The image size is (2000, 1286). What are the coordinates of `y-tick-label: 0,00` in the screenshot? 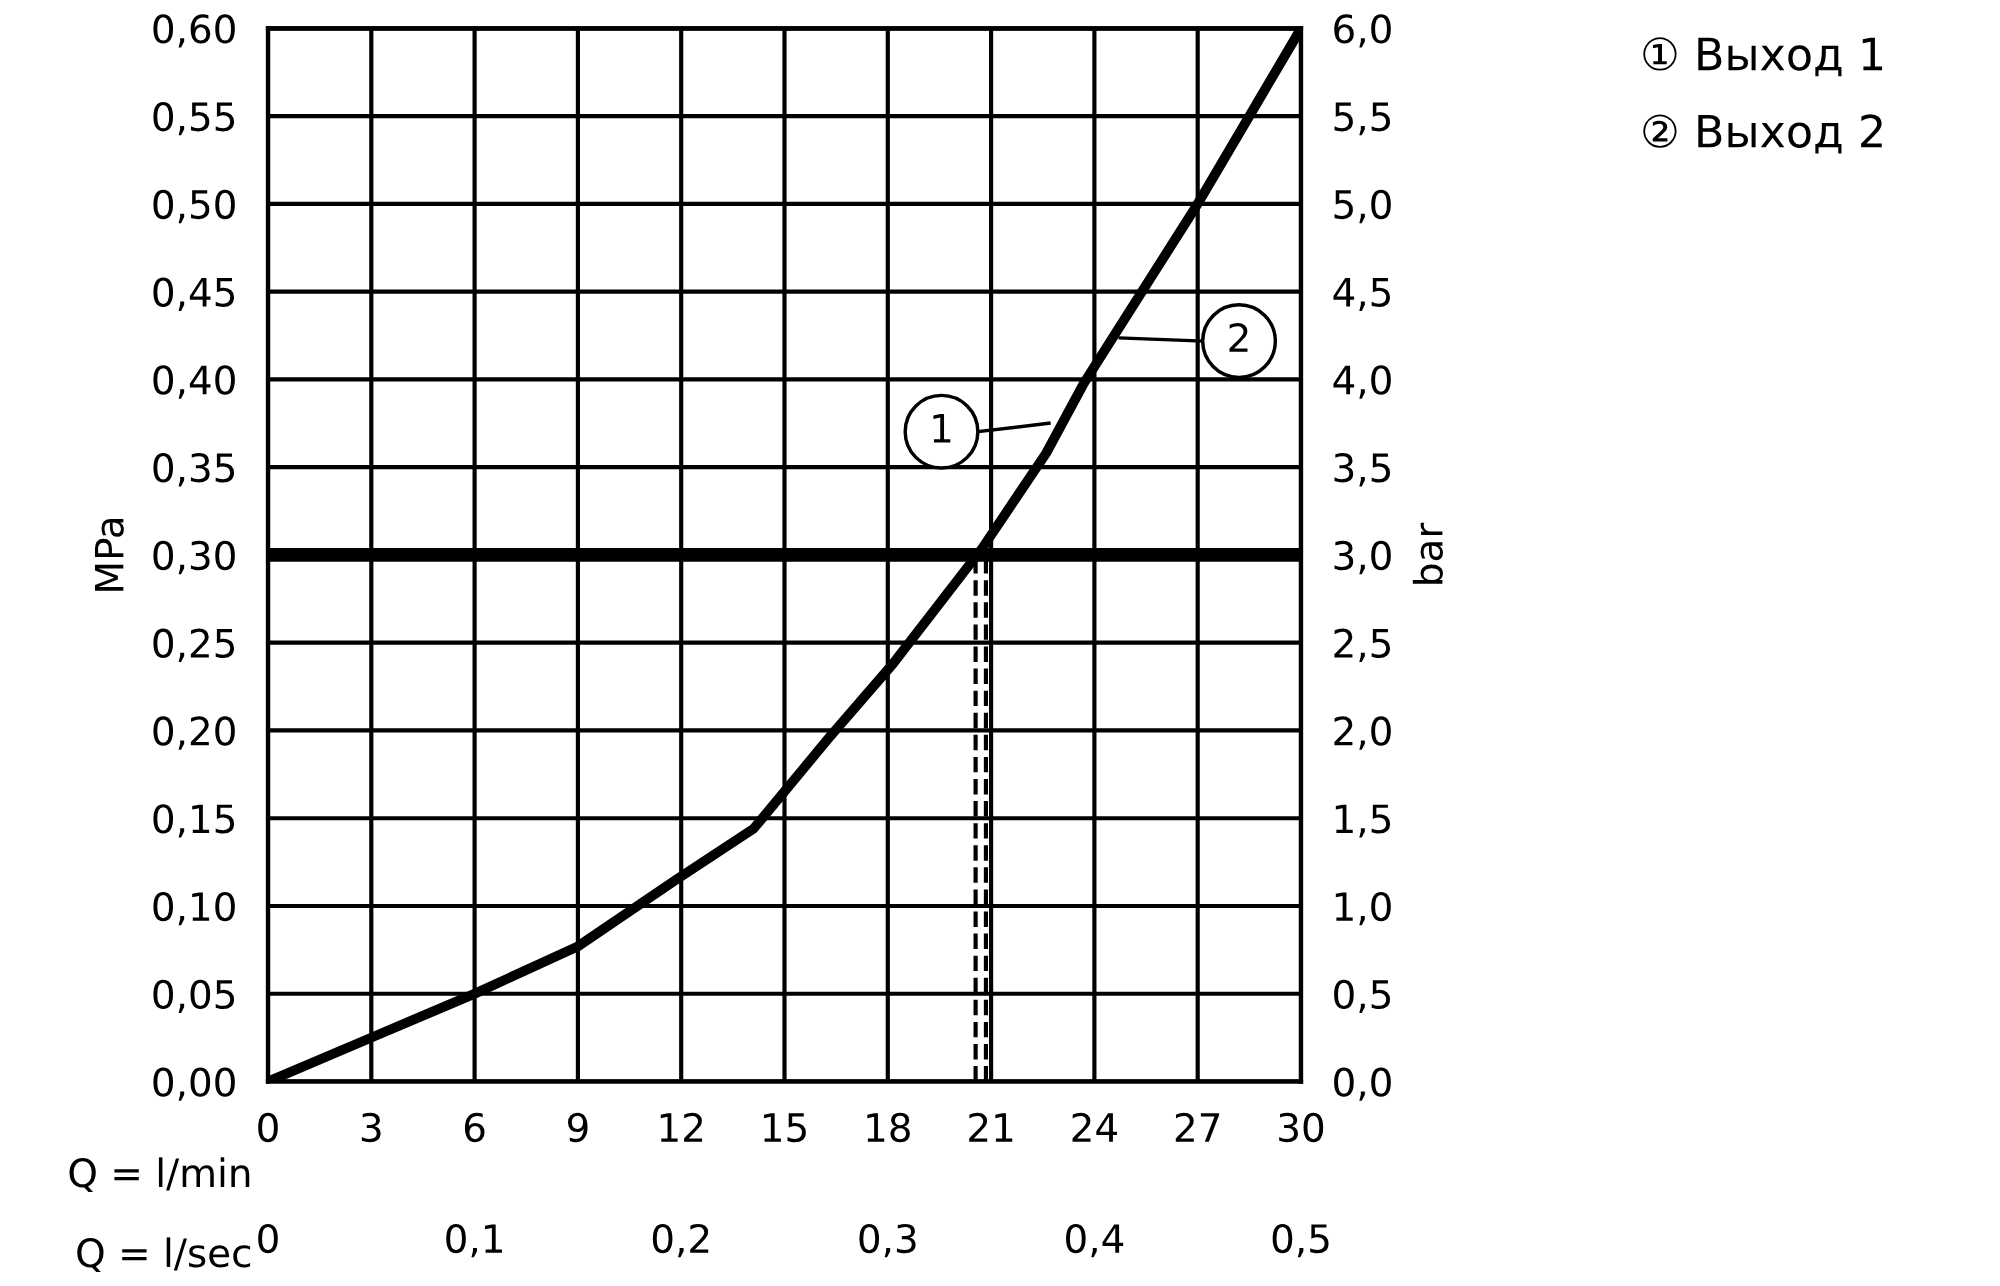 It's located at (194, 1084).